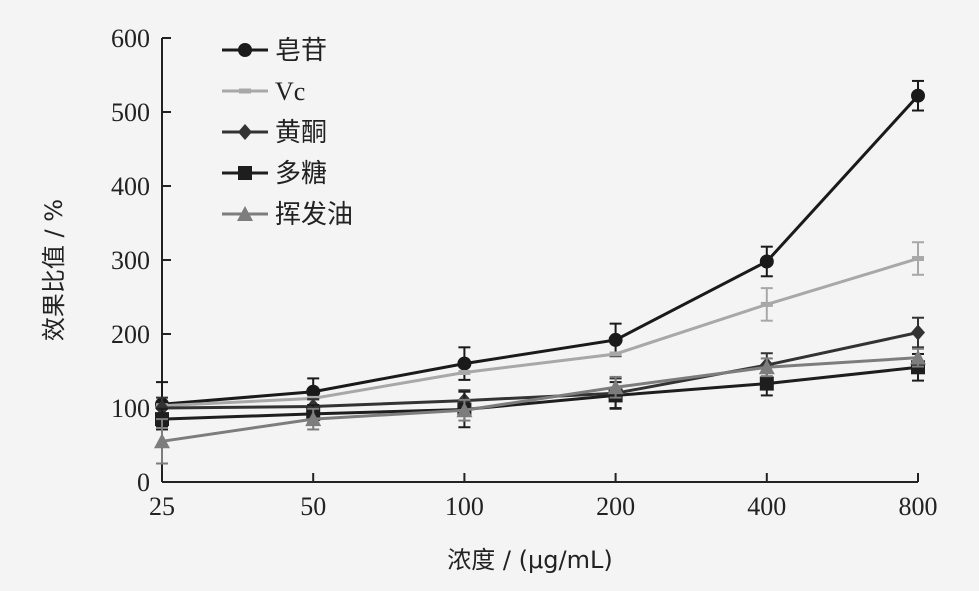  I want to click on y-tick-label: 600, so click(130, 38).